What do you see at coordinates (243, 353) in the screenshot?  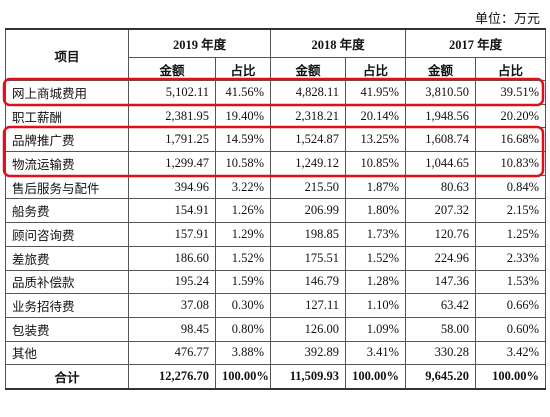 I see `table-cell: 3.88%` at bounding box center [243, 353].